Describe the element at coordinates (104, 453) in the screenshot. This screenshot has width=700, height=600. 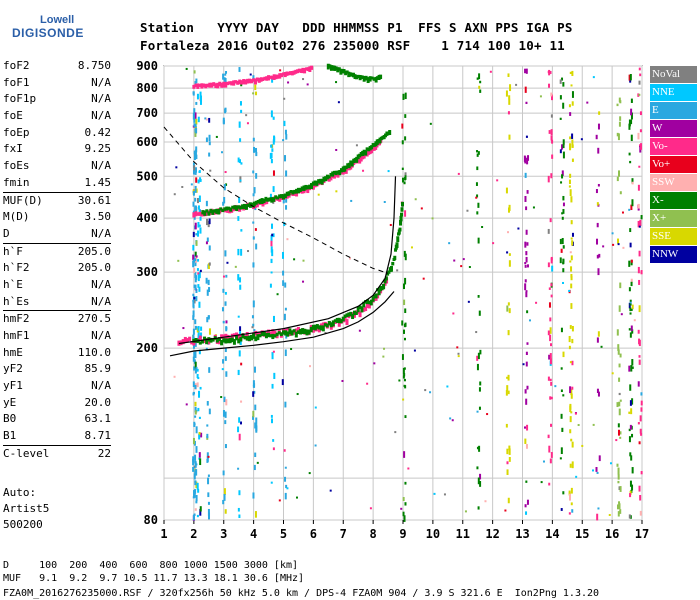
I see `param-value: 22` at that location.